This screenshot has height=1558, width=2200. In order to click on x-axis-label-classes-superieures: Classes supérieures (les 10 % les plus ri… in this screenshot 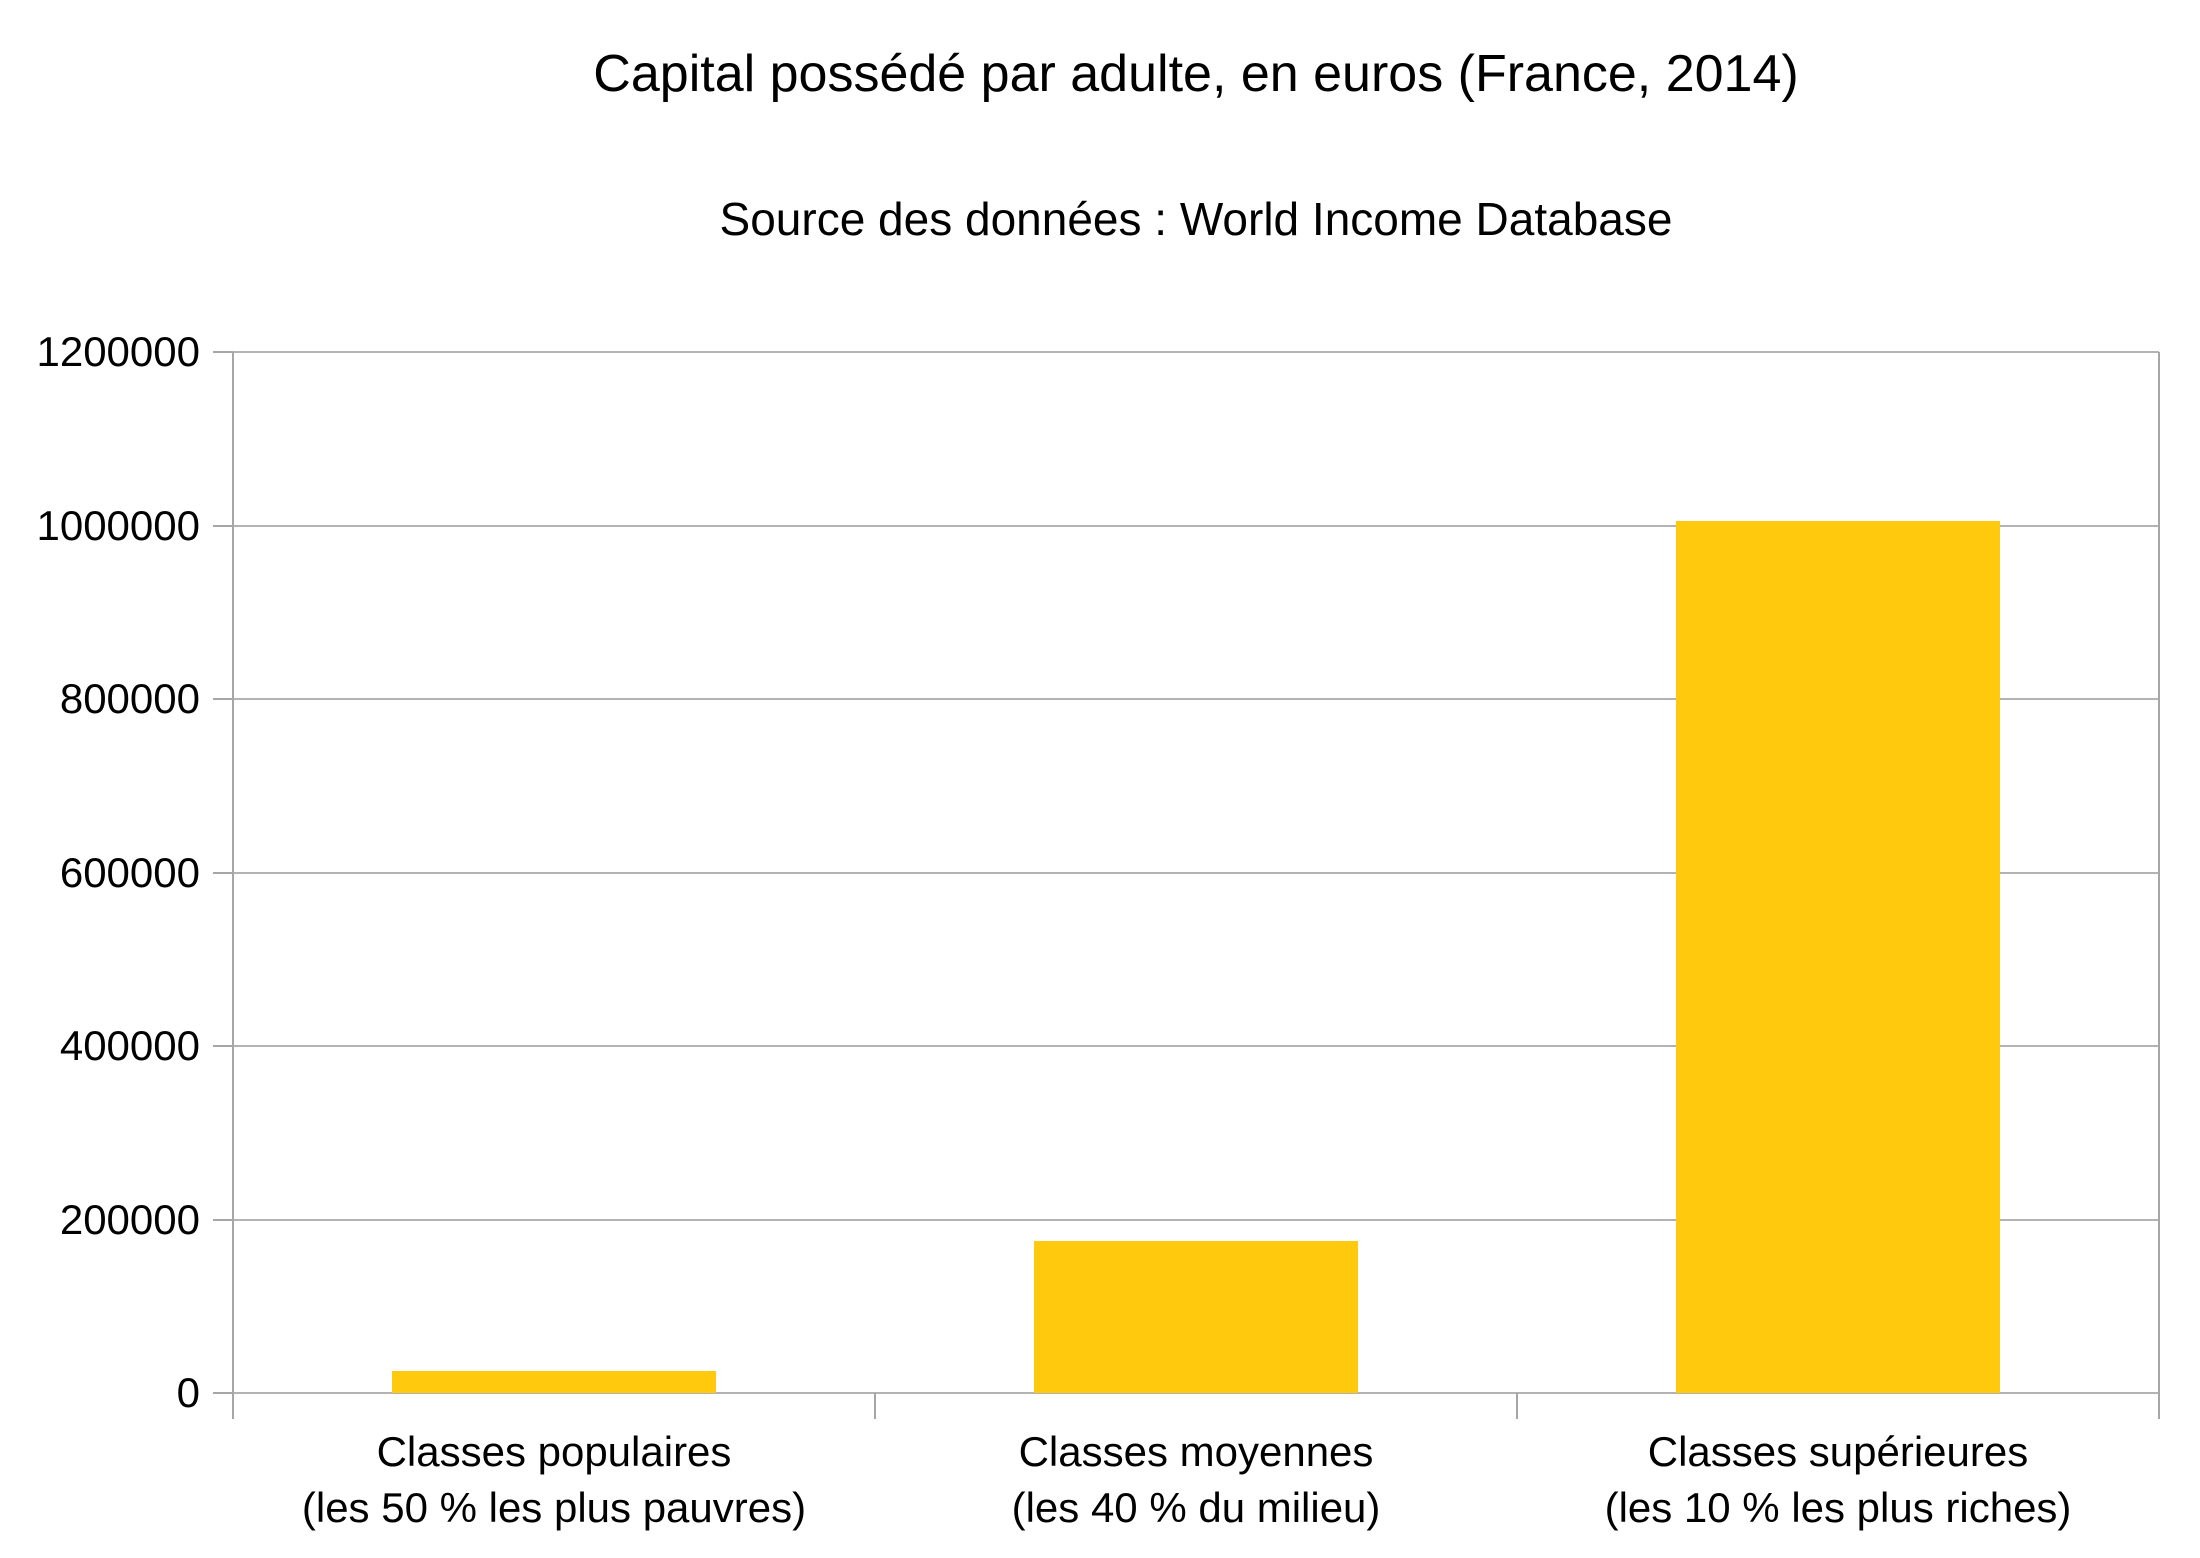, I will do `click(1838, 1480)`.